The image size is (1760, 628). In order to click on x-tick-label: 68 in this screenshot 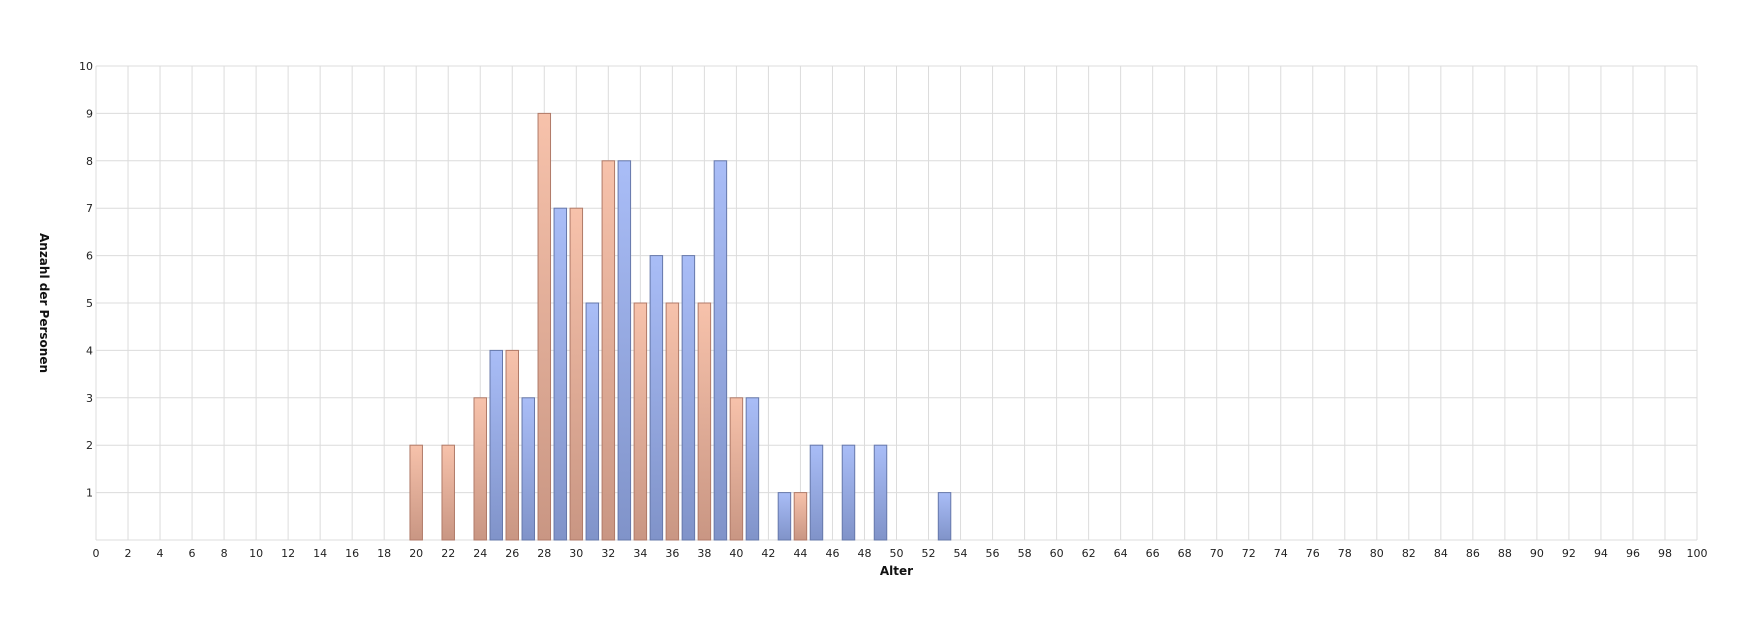, I will do `click(1185, 553)`.